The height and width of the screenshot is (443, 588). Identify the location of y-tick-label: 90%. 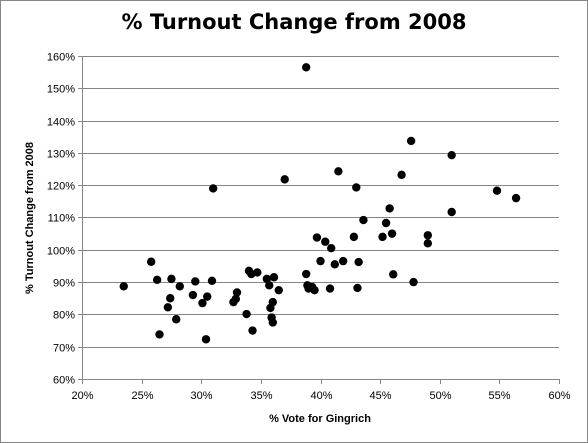
(64, 284).